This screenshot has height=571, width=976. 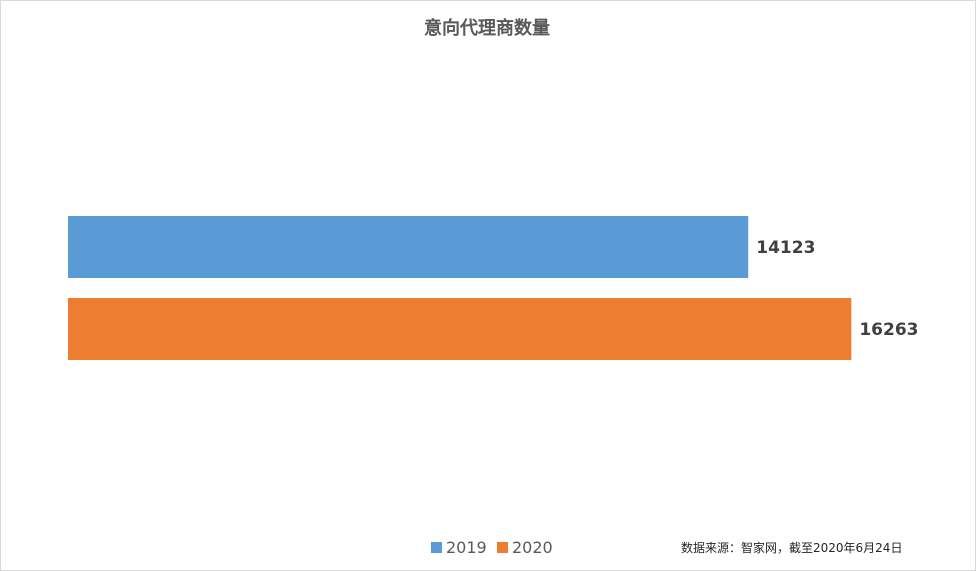 What do you see at coordinates (502, 547) in the screenshot?
I see `legend-swatch-2020` at bounding box center [502, 547].